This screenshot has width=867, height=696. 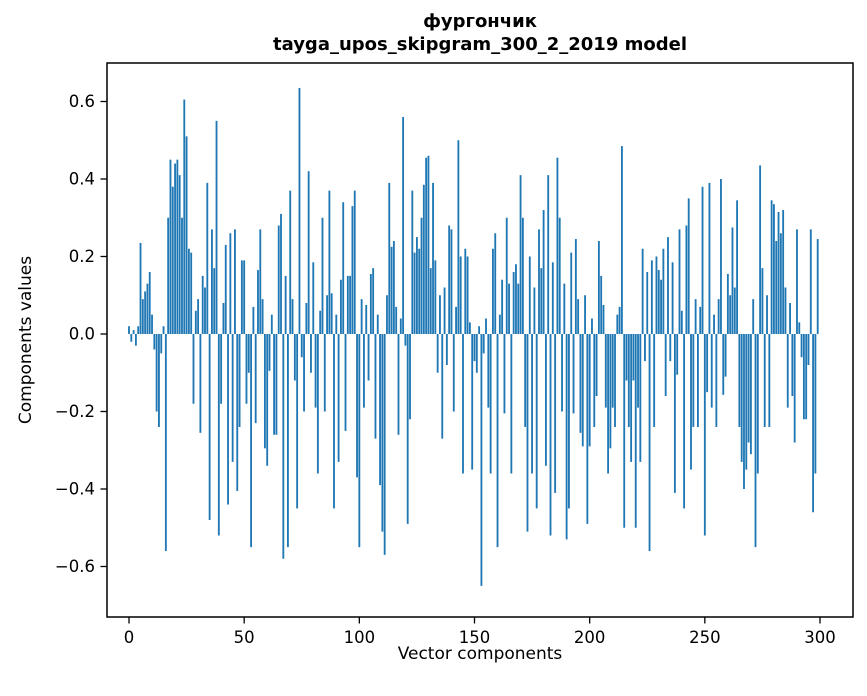 What do you see at coordinates (244, 637) in the screenshot?
I see `x-tick-label: 50` at bounding box center [244, 637].